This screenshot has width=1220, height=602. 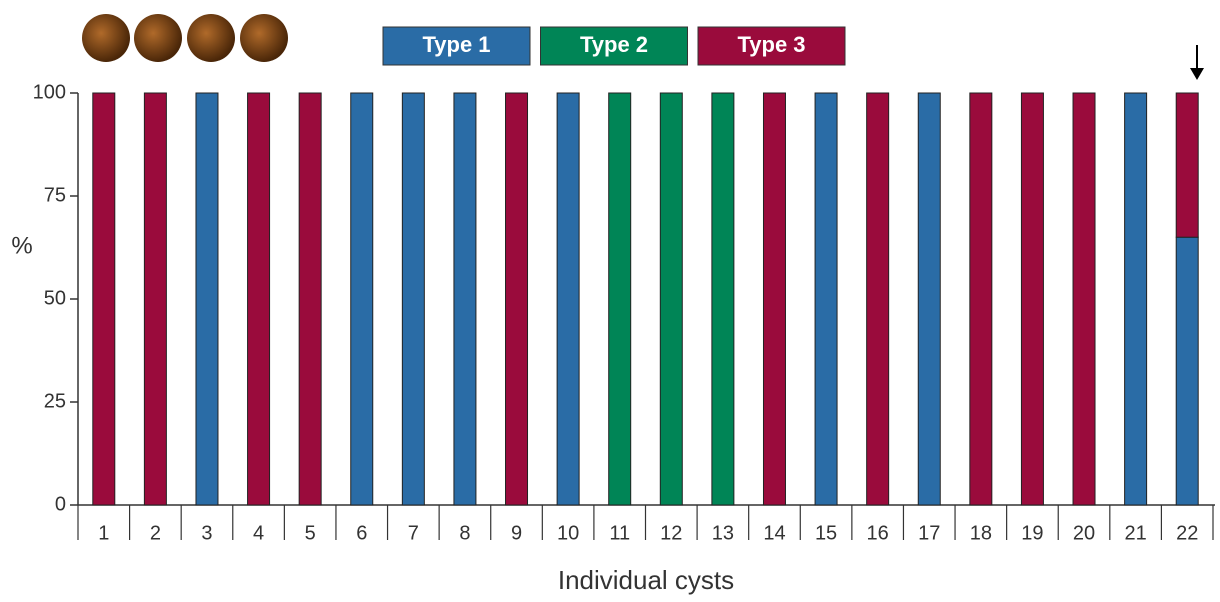 I want to click on x-tick-label: 4, so click(x=258, y=533).